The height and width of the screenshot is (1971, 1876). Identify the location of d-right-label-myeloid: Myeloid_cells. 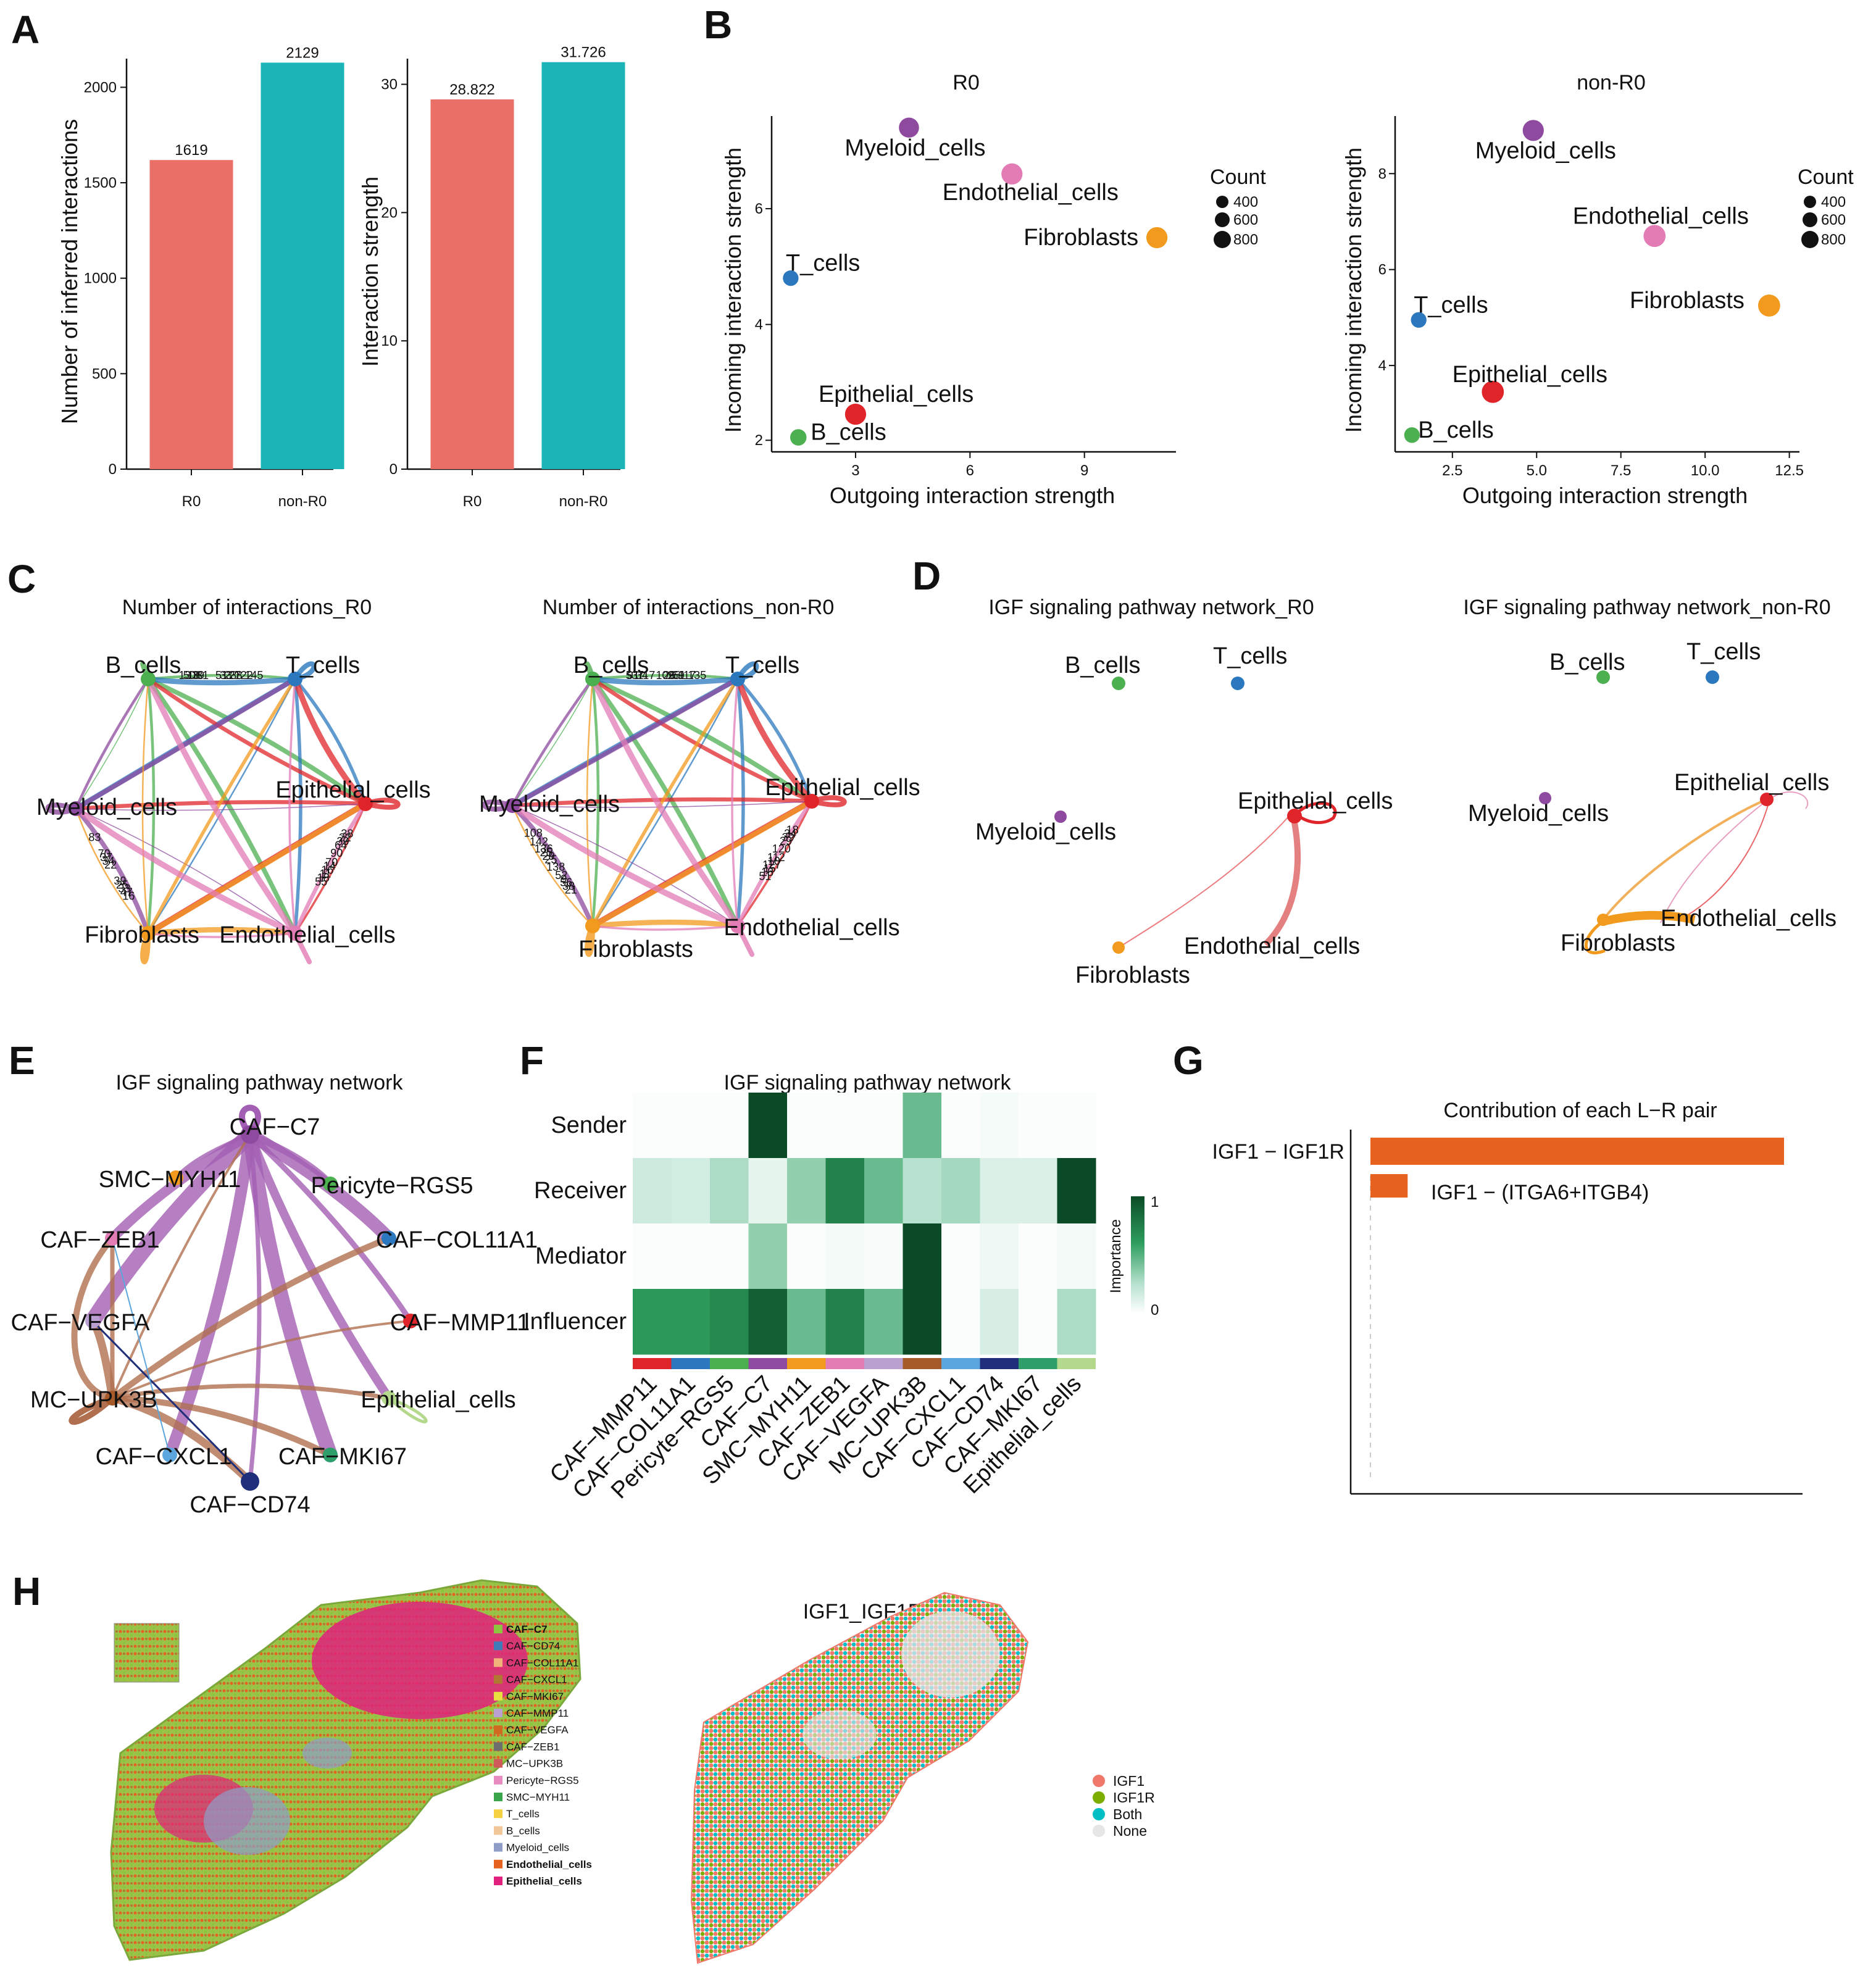
(1538, 814).